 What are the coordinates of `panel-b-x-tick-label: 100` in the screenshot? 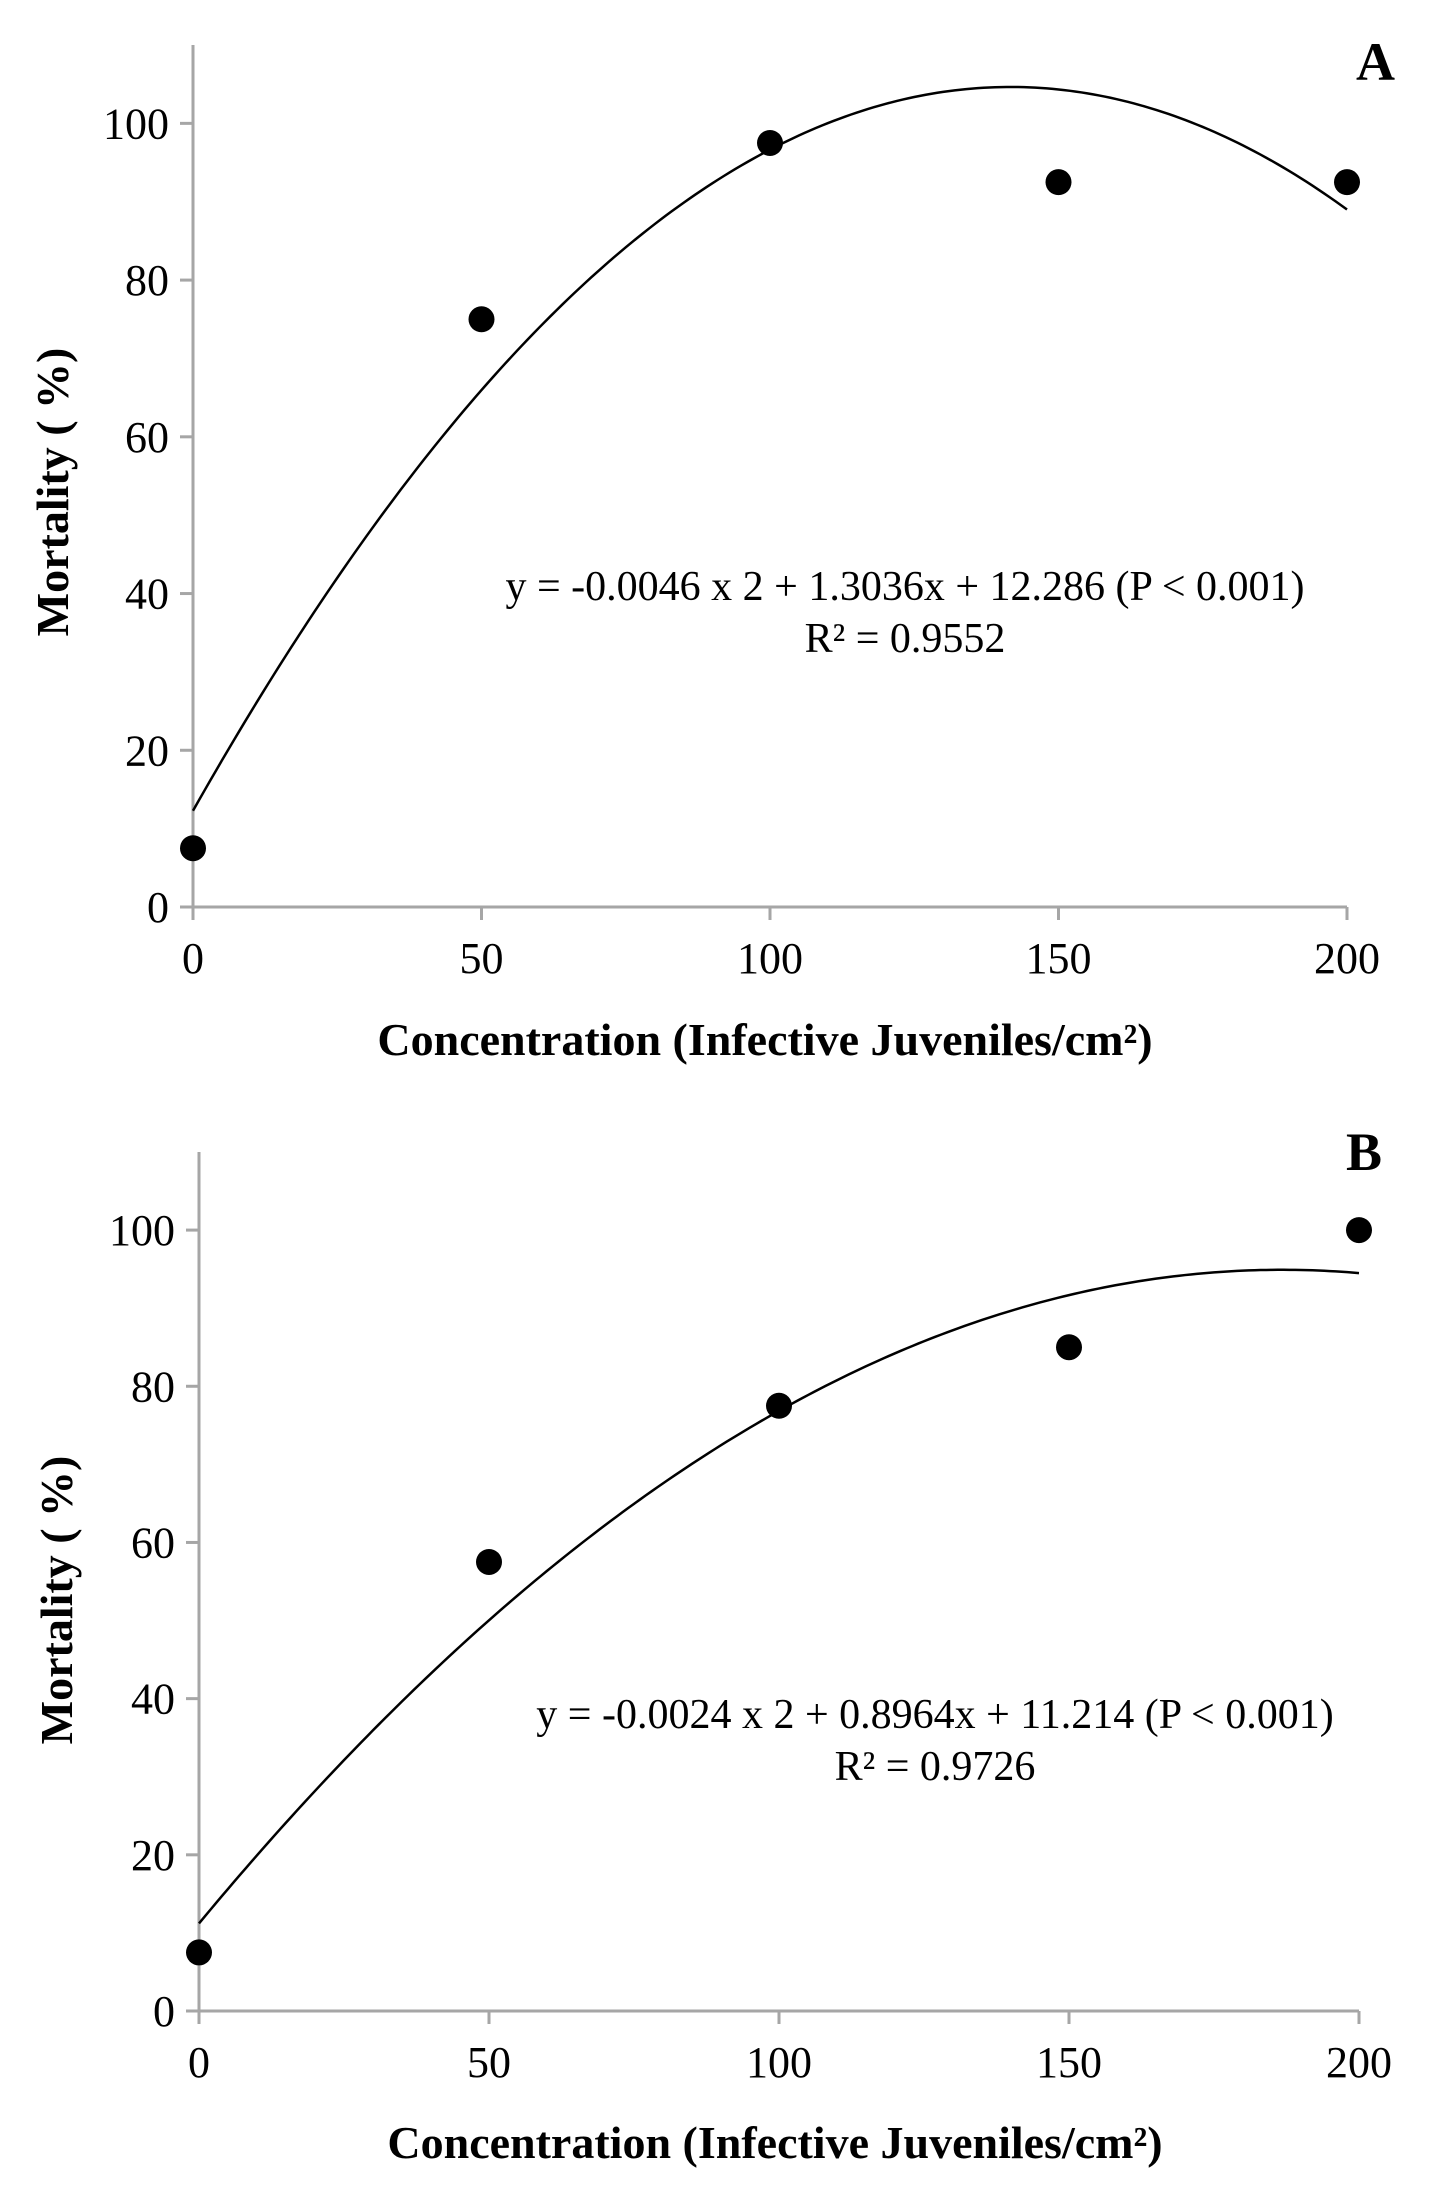 It's located at (779, 2062).